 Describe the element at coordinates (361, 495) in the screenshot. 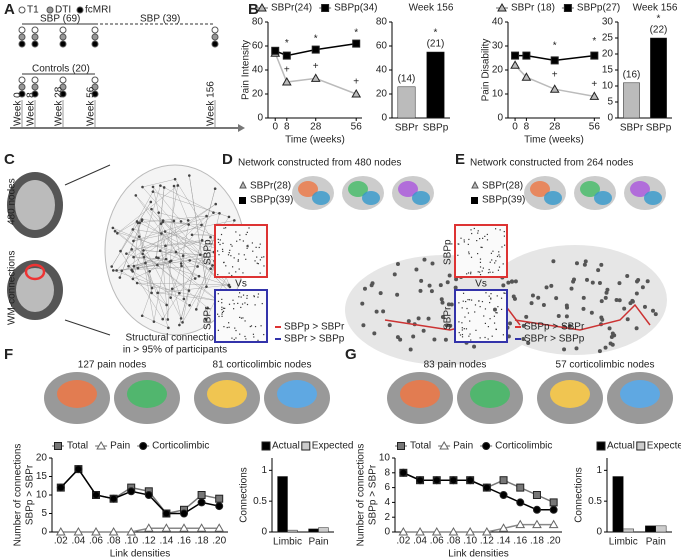

I see `y-axis-label: Number of connections` at that location.